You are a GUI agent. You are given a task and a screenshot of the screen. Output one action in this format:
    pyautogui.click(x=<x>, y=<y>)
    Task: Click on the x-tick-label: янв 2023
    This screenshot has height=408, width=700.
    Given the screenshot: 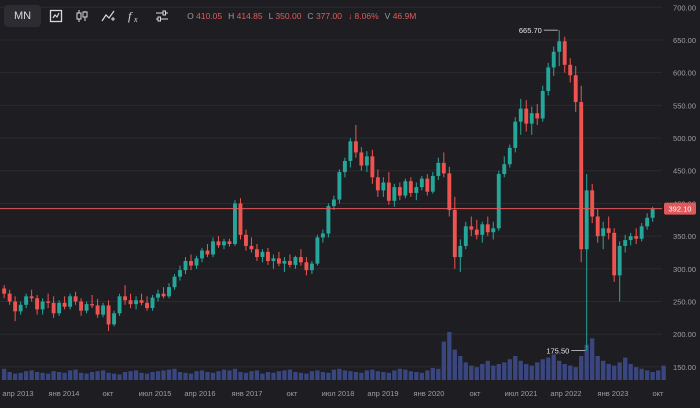 What is the action you would take?
    pyautogui.click(x=613, y=393)
    